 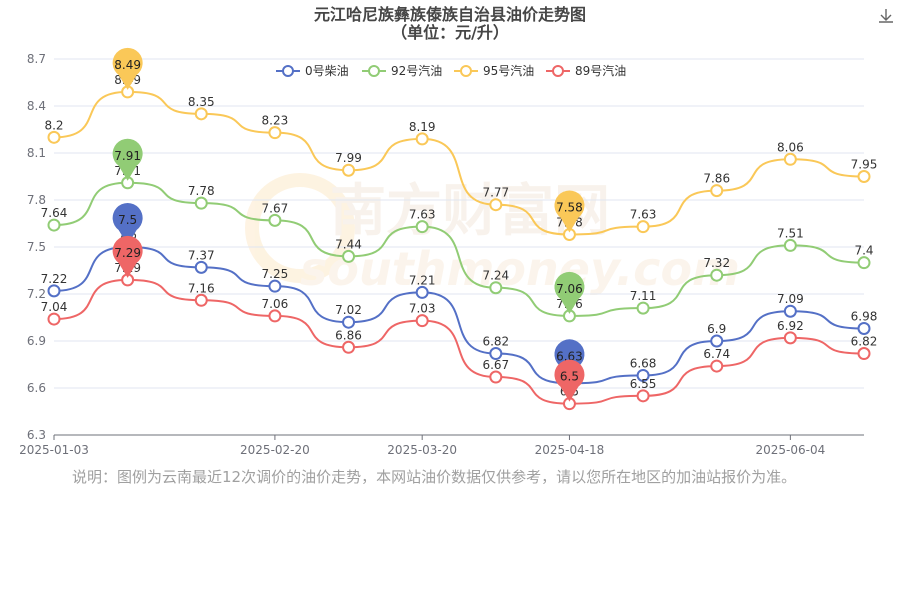 I want to click on watermark-logo, so click(x=300, y=228).